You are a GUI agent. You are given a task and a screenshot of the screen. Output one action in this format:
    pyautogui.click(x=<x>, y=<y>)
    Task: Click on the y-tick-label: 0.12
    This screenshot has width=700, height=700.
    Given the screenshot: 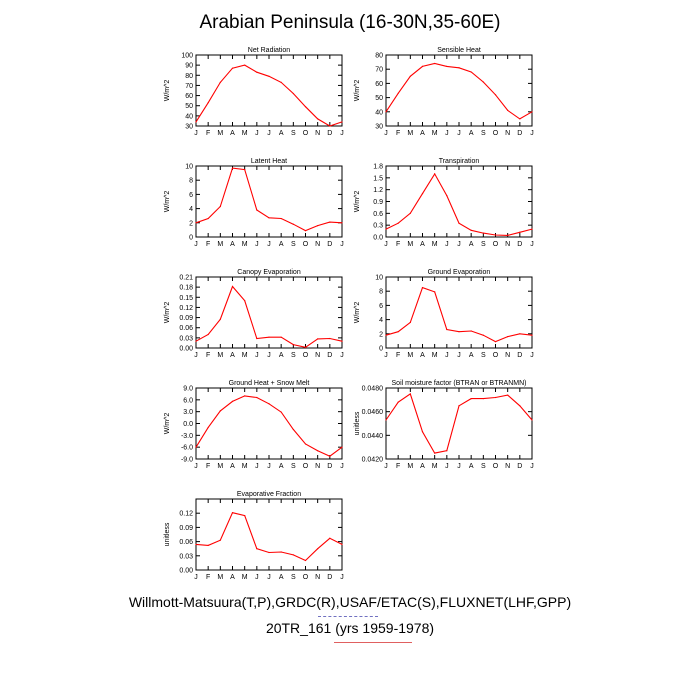 What is the action you would take?
    pyautogui.click(x=186, y=308)
    